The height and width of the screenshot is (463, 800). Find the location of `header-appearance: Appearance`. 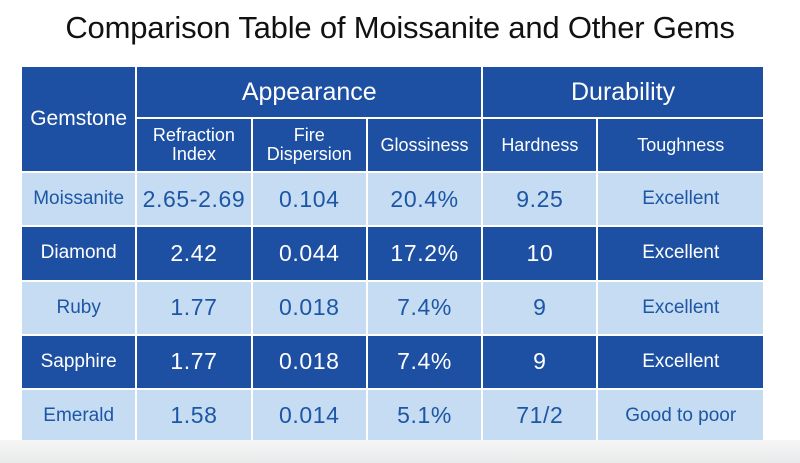

header-appearance: Appearance is located at coordinates (309, 92).